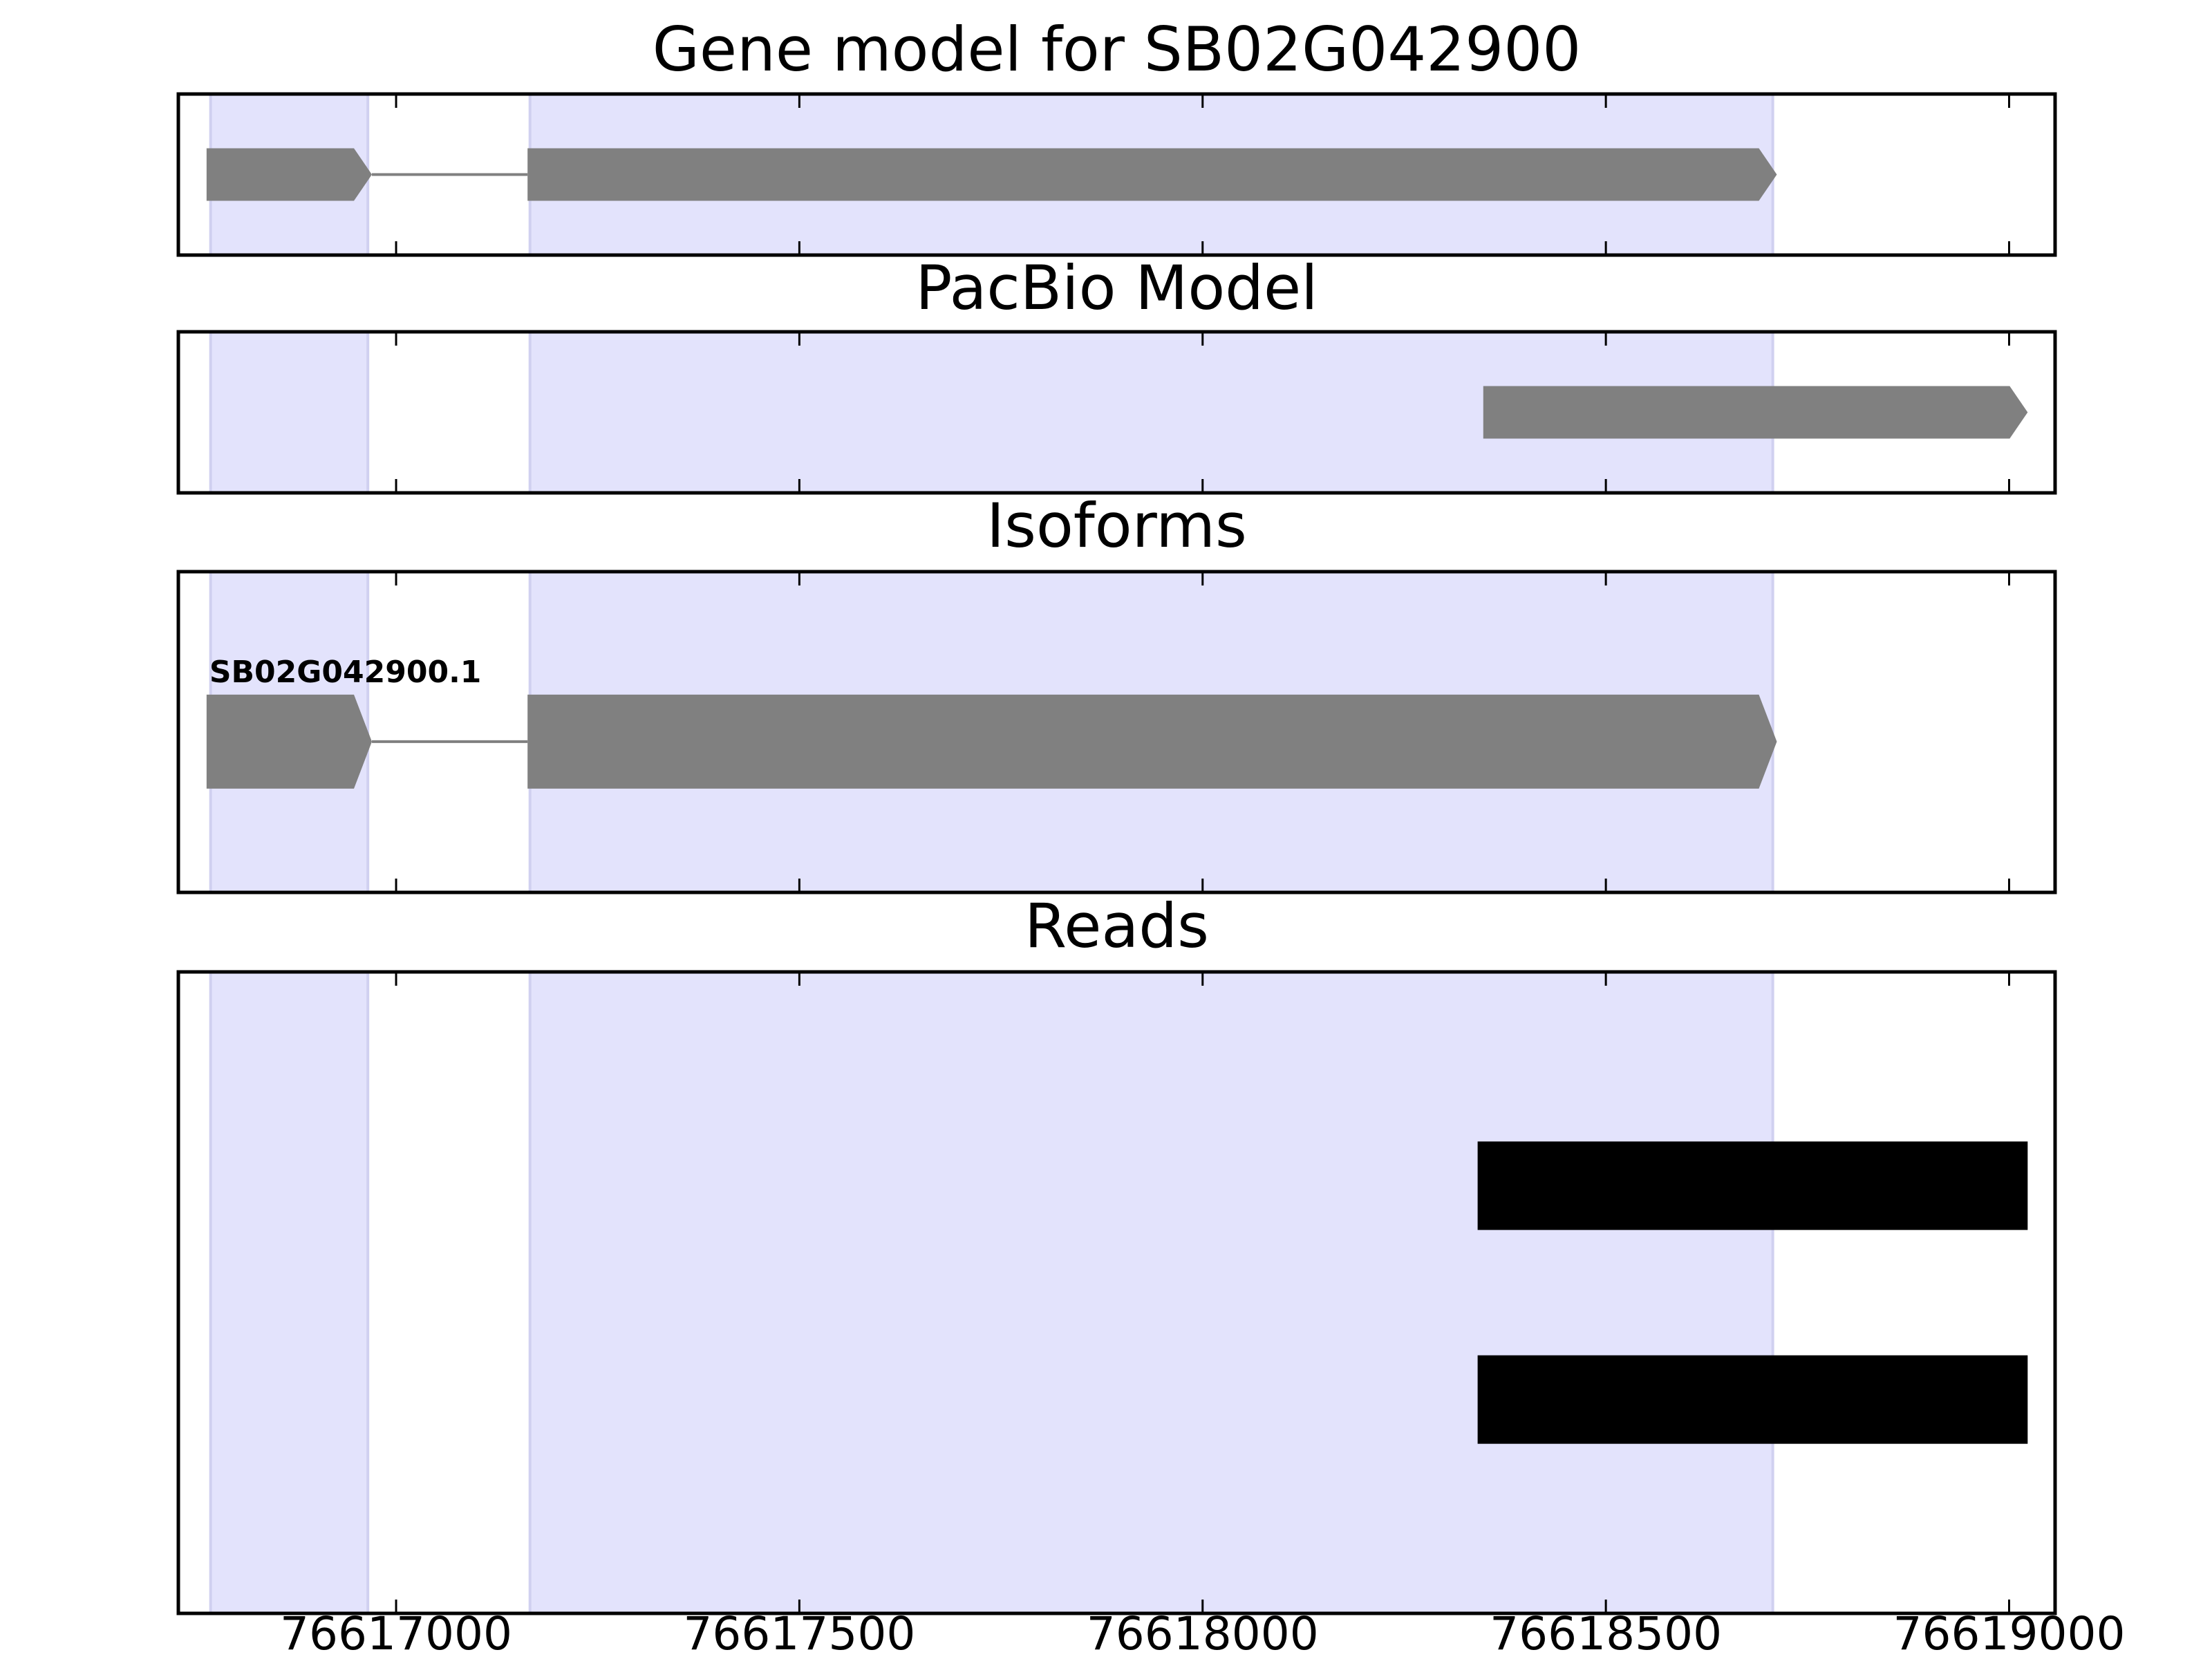  I want to click on x-tick-label: 76618000, so click(1203, 1633).